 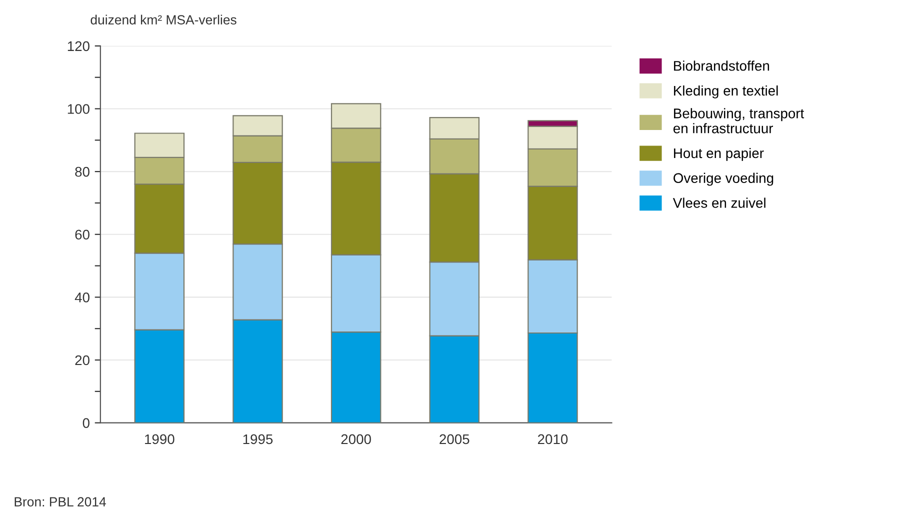 I want to click on x-tick-label: 1990, so click(x=159, y=439).